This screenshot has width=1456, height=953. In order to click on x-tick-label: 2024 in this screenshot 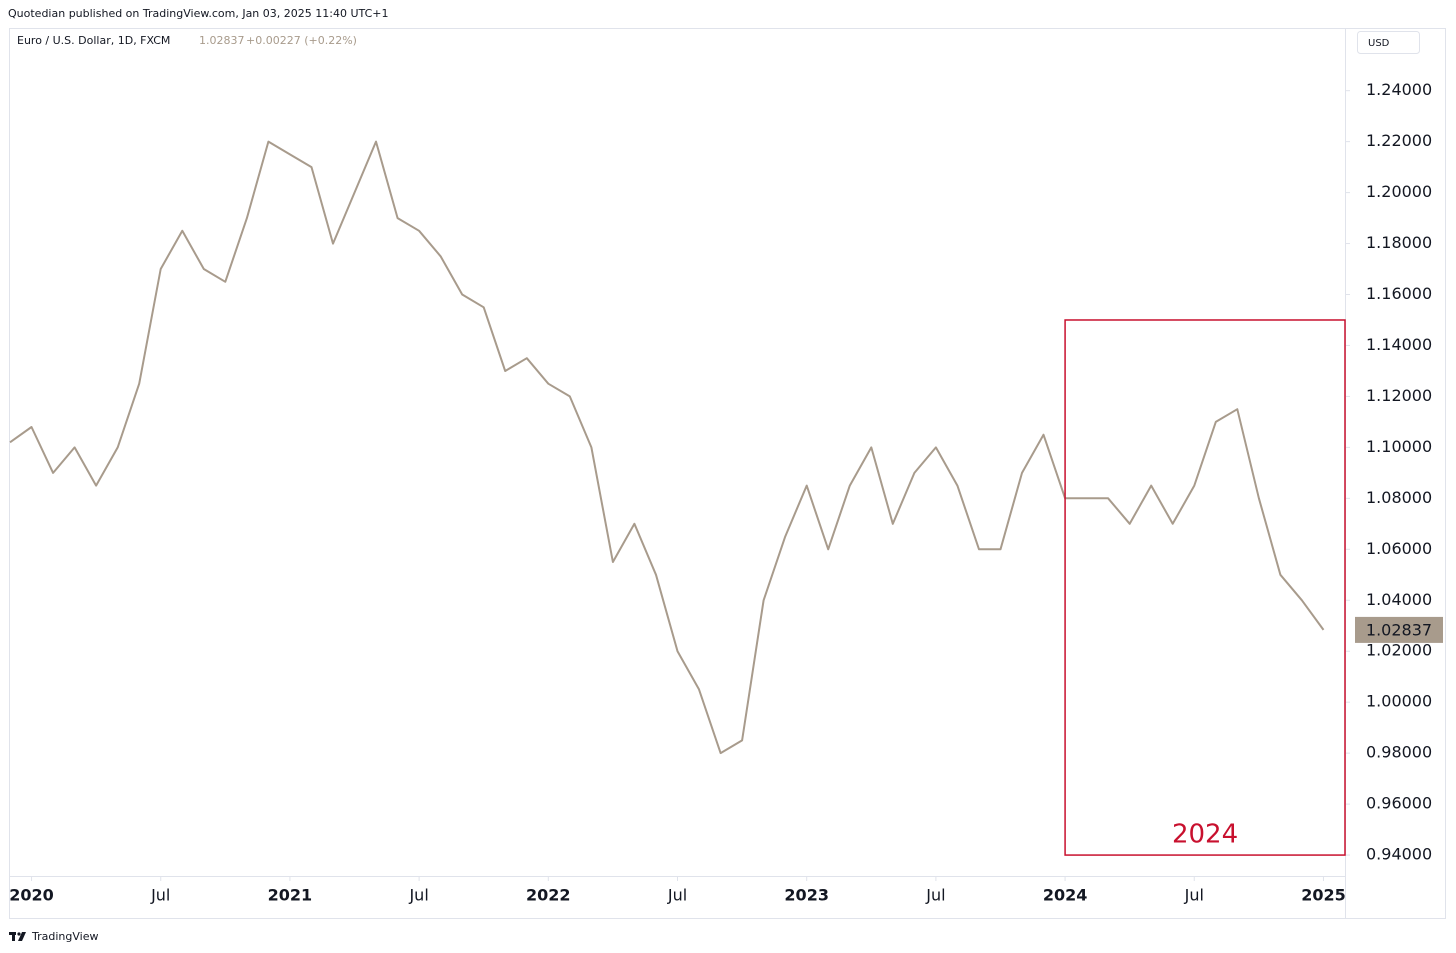, I will do `click(1065, 895)`.